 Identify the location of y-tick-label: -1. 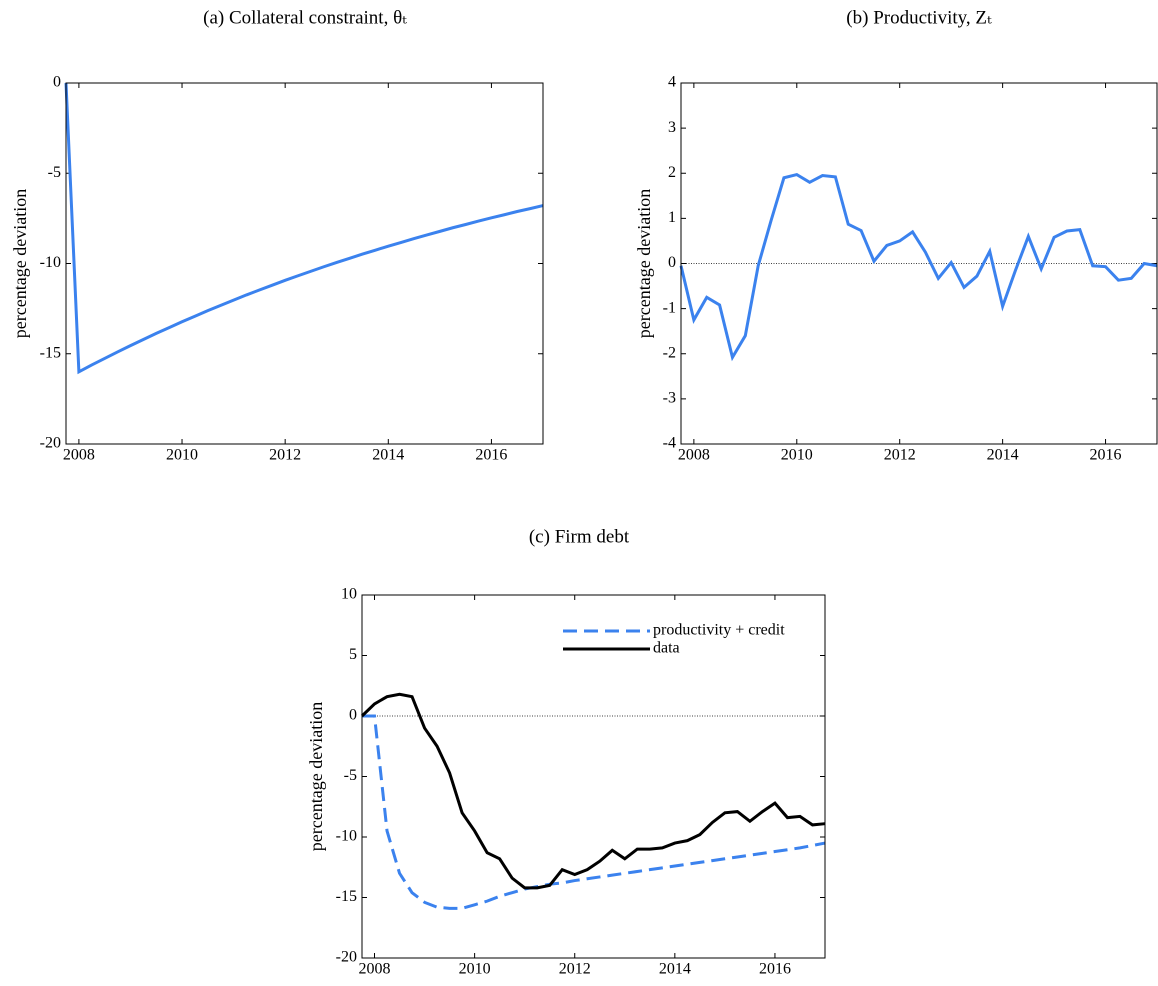
(669, 307).